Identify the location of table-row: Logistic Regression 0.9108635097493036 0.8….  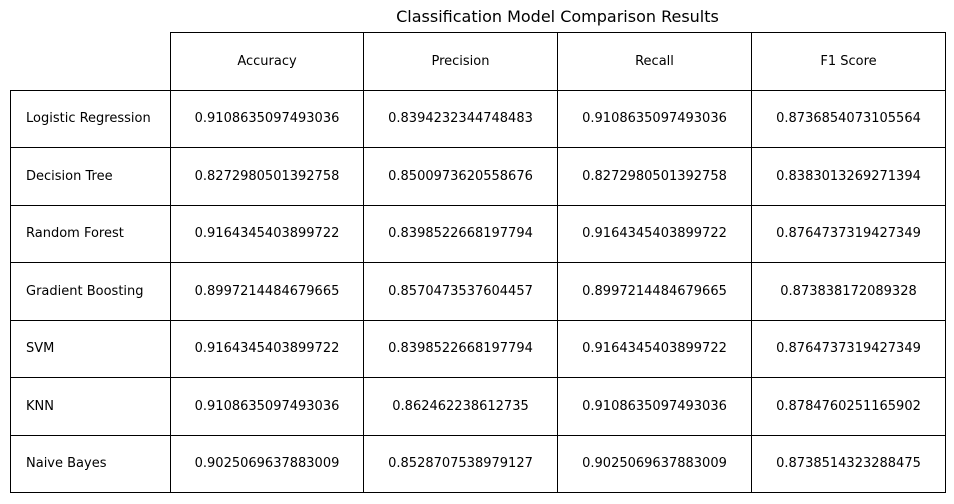
(478, 118).